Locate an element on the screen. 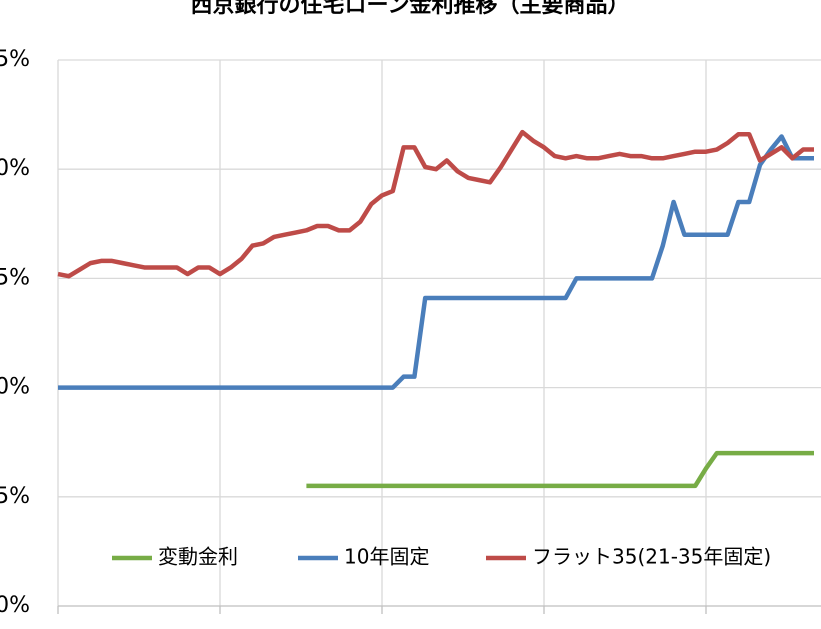  y-tick-label: 2.5% is located at coordinates (15, 59).